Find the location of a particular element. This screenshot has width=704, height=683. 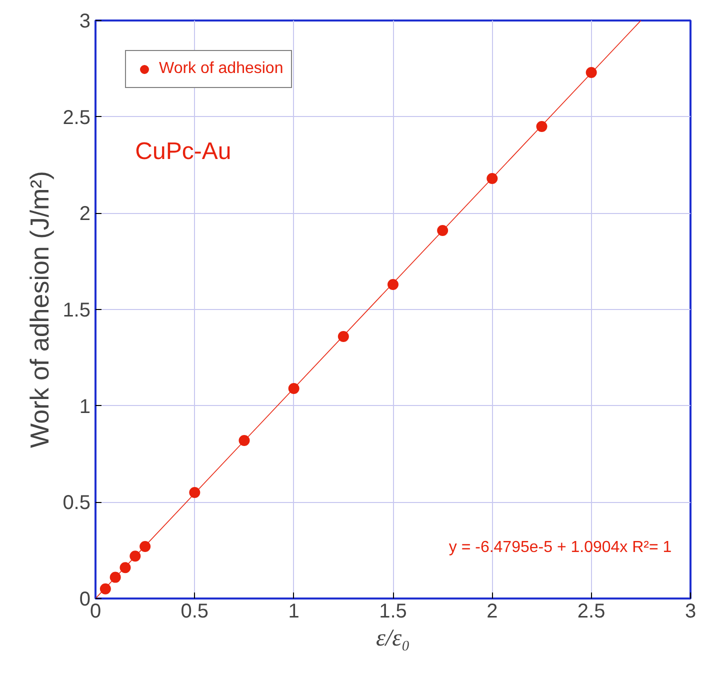

x-tick-label: 0.5 is located at coordinates (194, 611).